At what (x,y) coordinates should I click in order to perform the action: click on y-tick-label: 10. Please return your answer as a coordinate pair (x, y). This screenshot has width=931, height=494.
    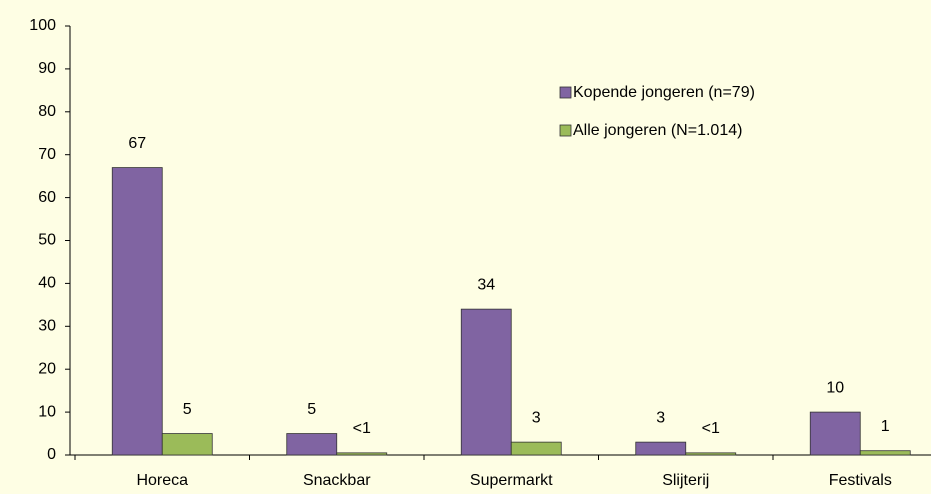
    Looking at the image, I should click on (47, 411).